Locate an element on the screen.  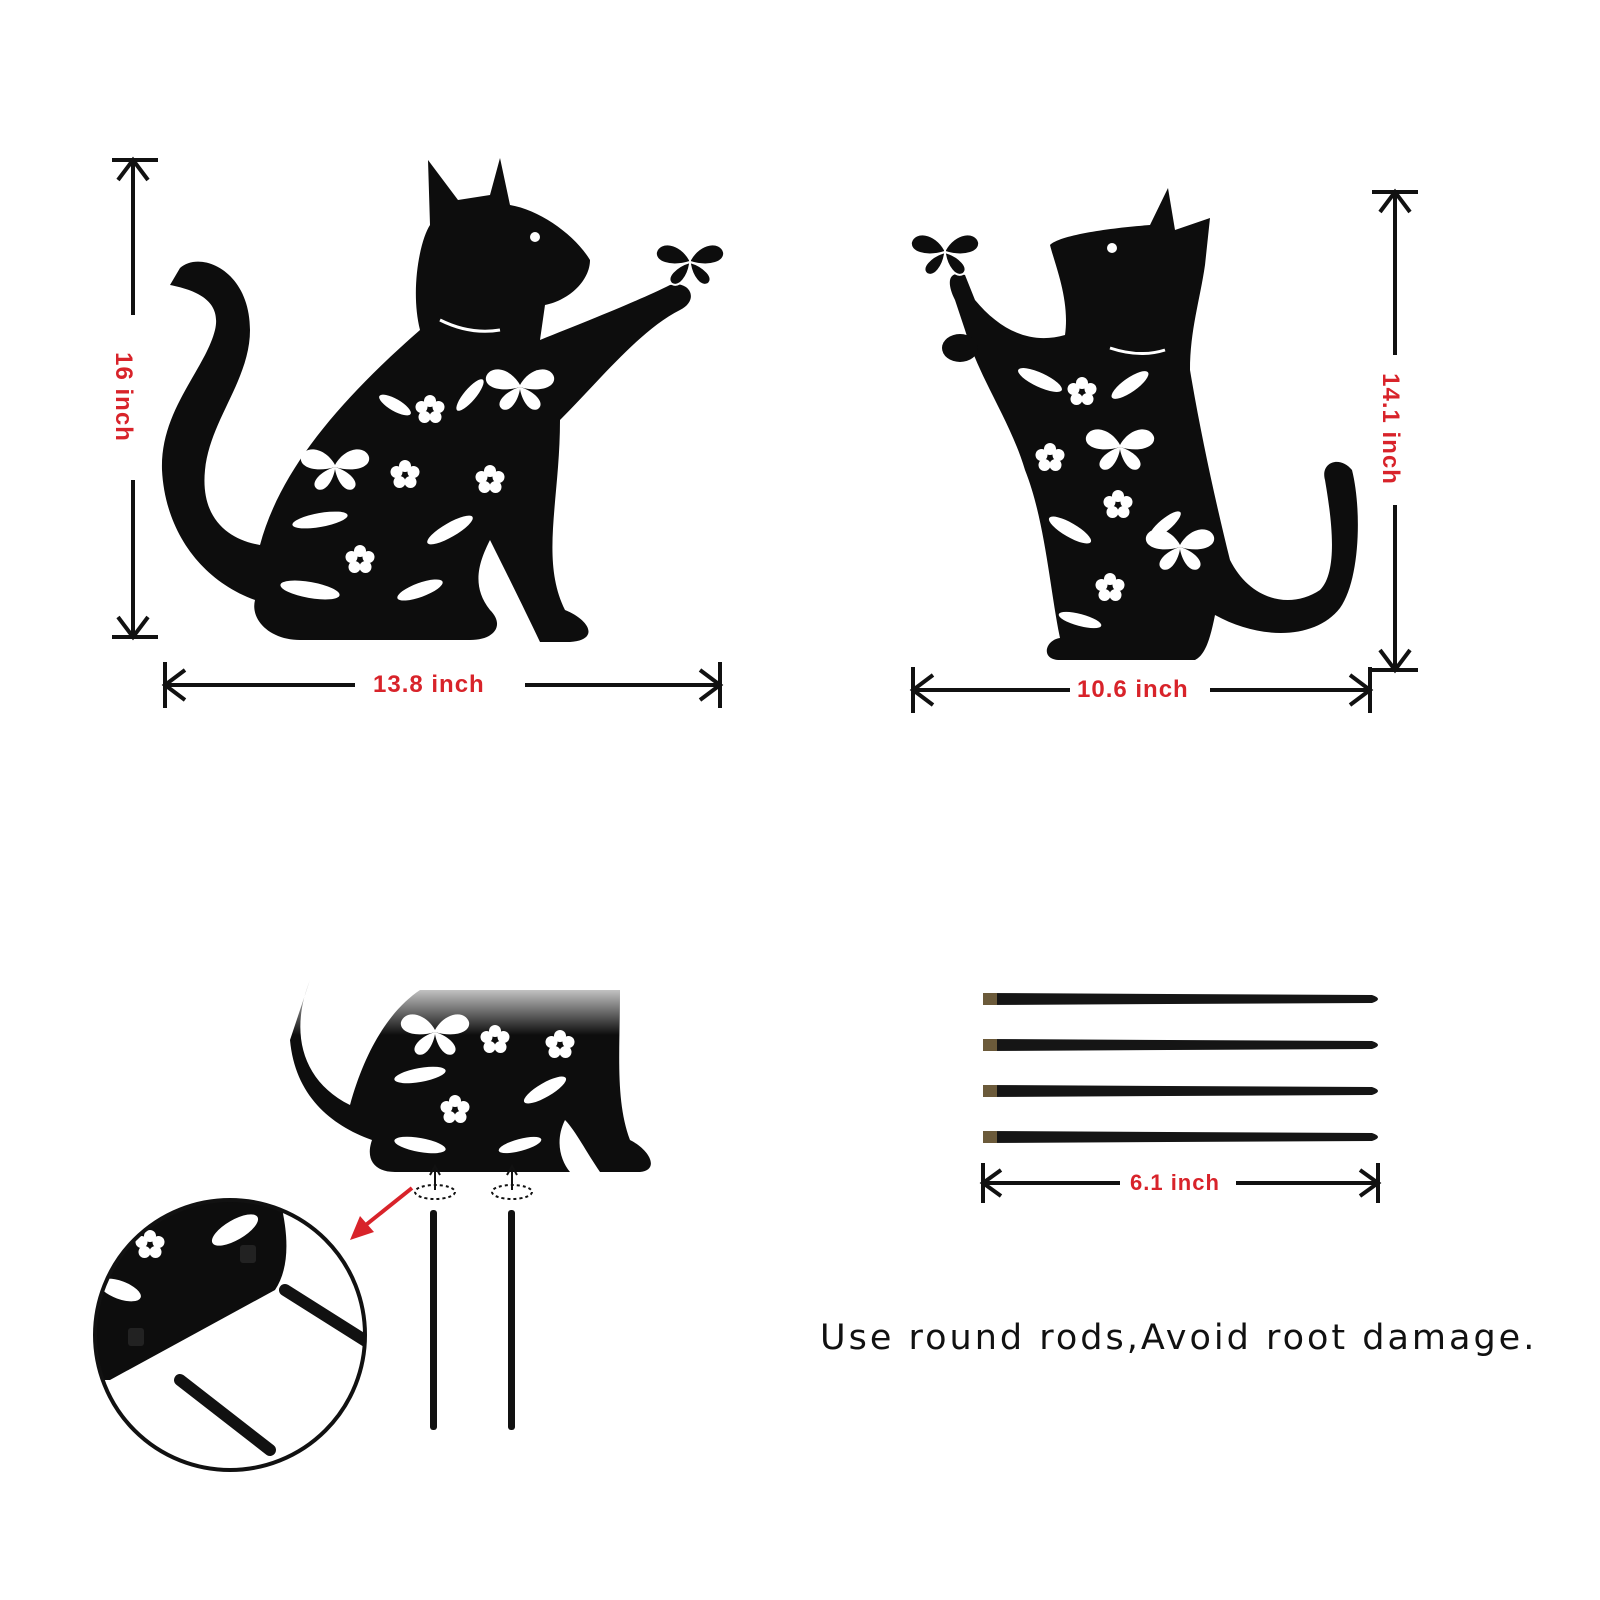
cat1-dimension-lines is located at coordinates (418, 432).